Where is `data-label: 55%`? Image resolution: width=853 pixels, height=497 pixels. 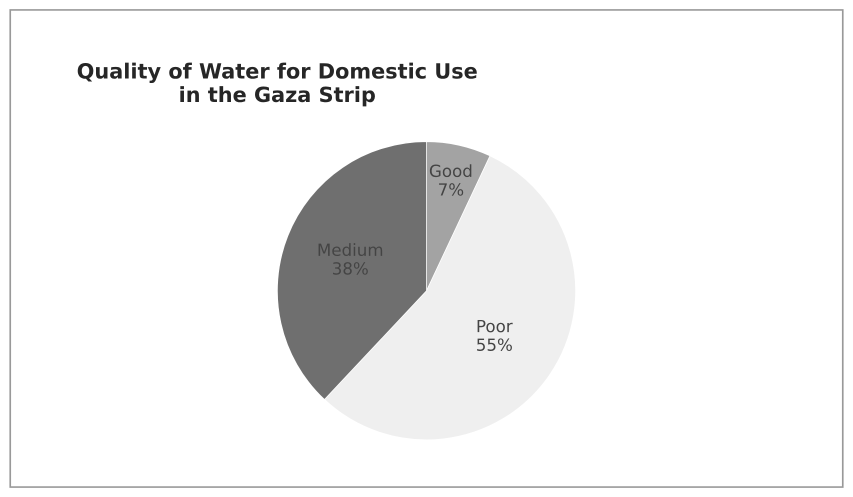 data-label: 55% is located at coordinates (494, 345).